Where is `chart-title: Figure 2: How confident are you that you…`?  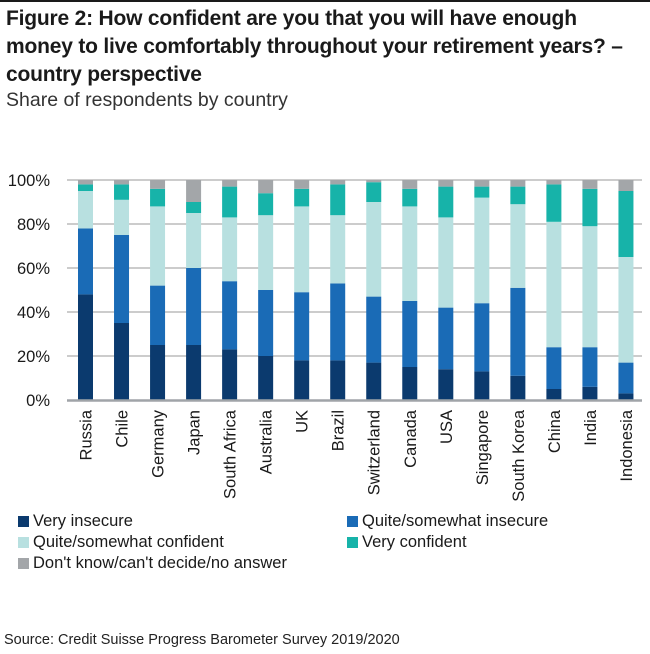 chart-title: Figure 2: How confident are you that you… is located at coordinates (314, 46).